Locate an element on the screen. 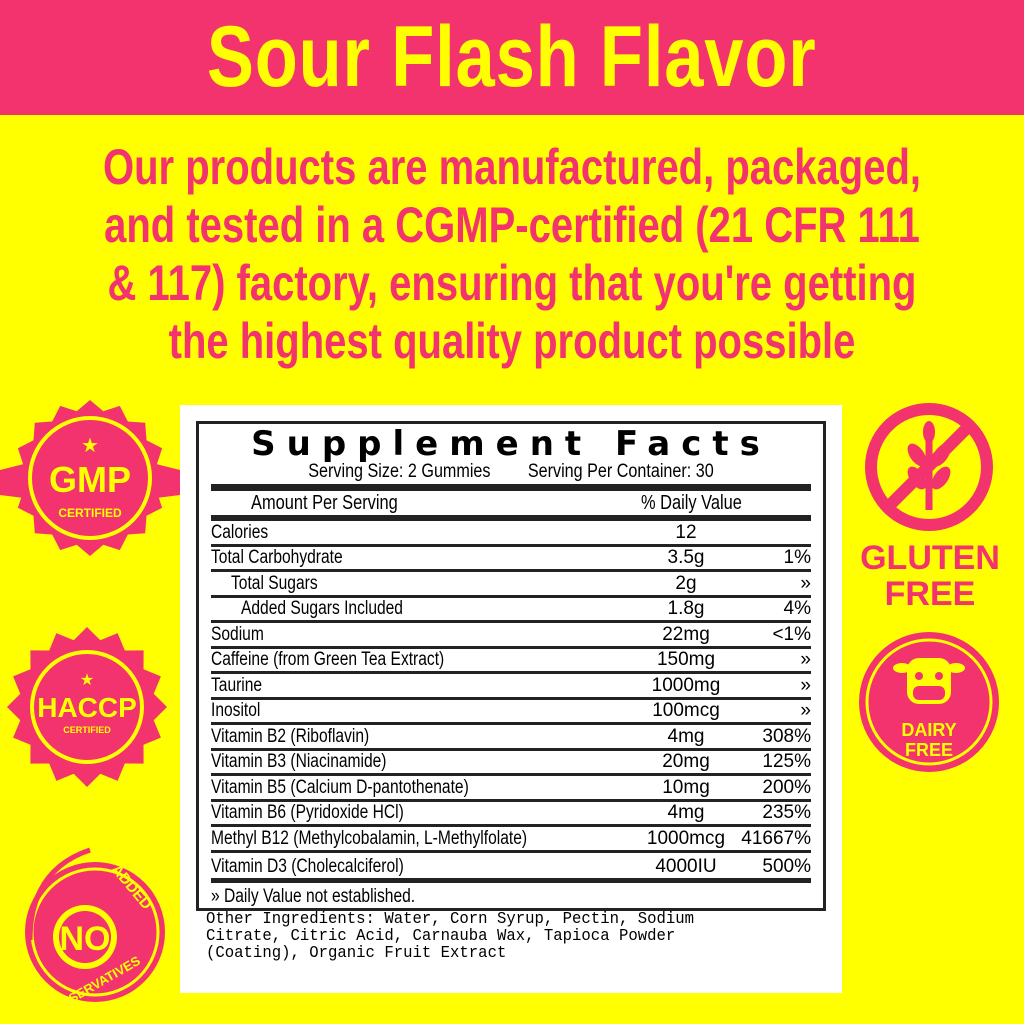 The height and width of the screenshot is (1024, 1024). free-label: FREE is located at coordinates (929, 750).